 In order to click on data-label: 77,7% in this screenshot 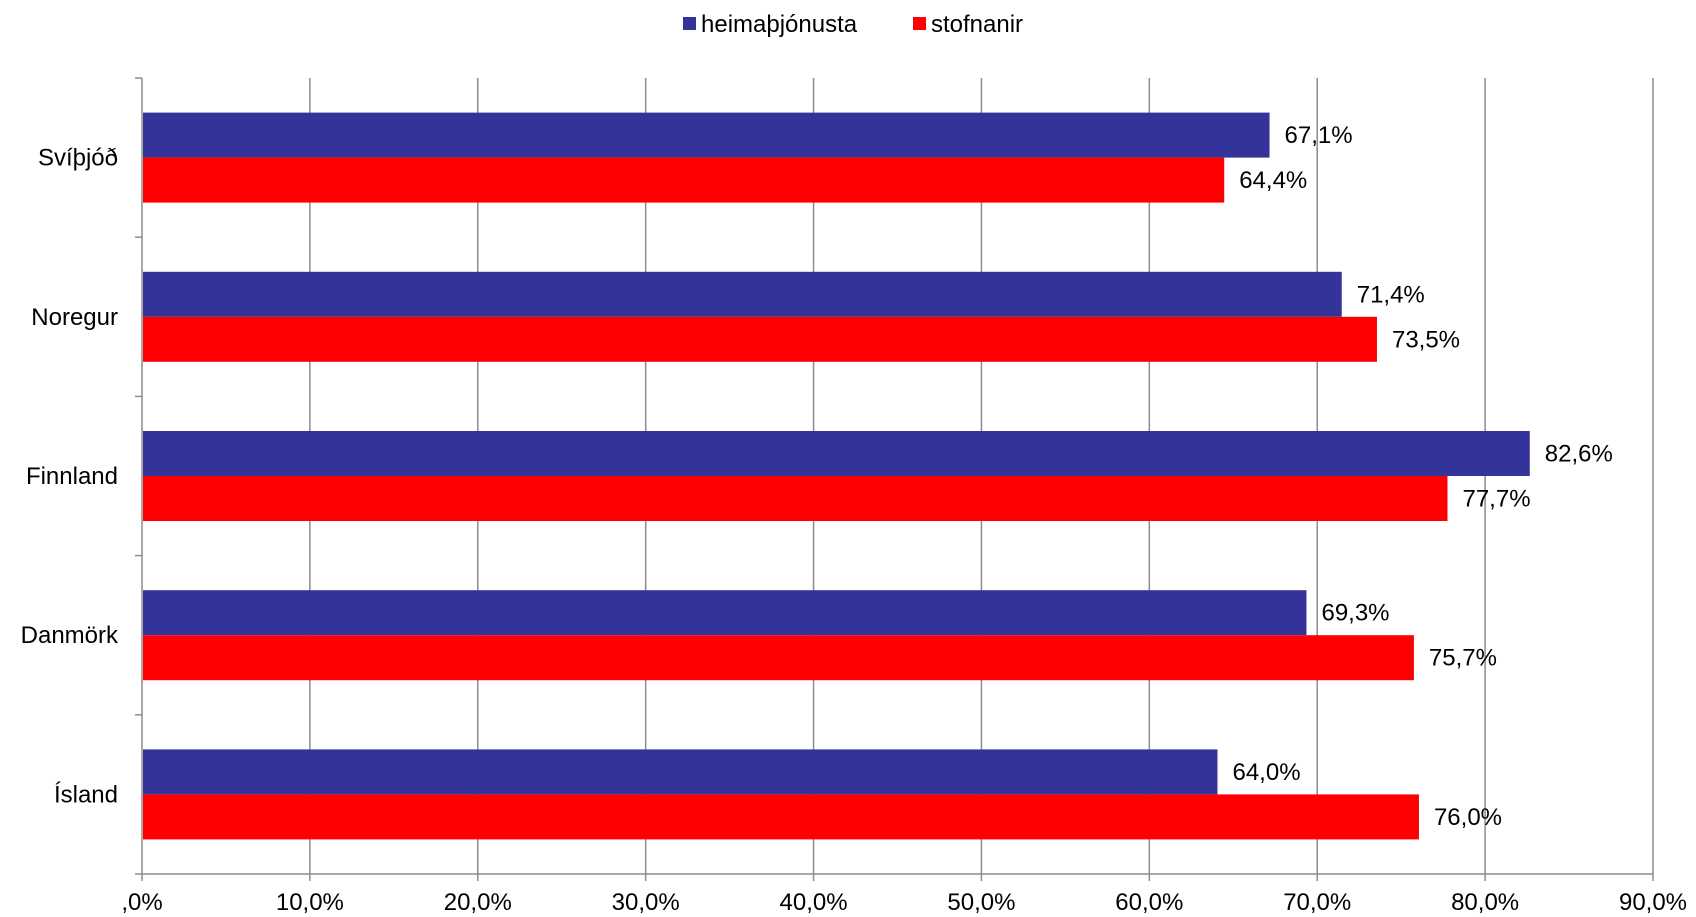, I will do `click(1496, 499)`.